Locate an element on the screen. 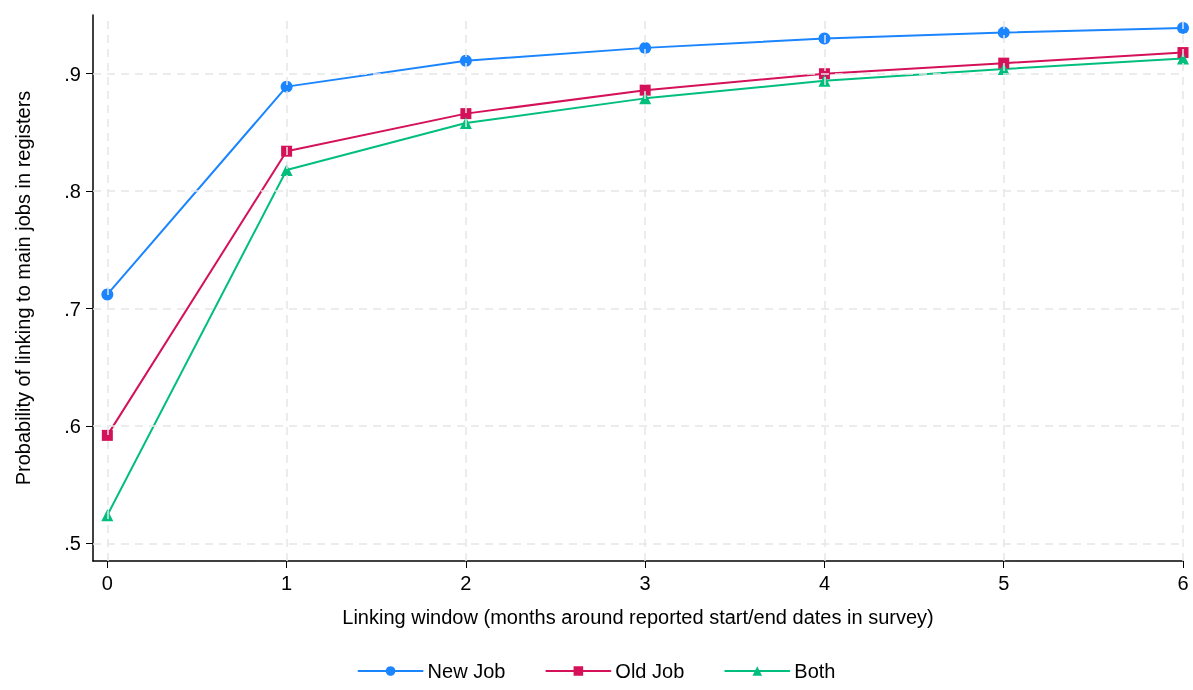 The width and height of the screenshot is (1193, 690). y-tick-label: .9 is located at coordinates (72, 73).